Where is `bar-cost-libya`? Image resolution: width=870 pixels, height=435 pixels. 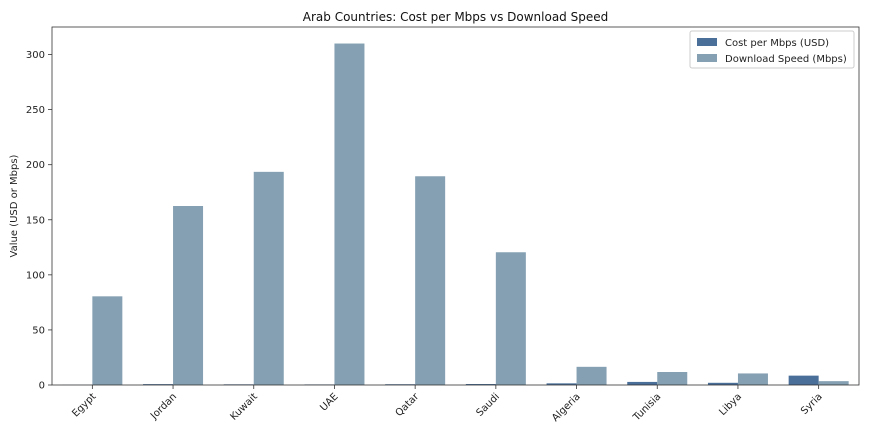 bar-cost-libya is located at coordinates (722, 383).